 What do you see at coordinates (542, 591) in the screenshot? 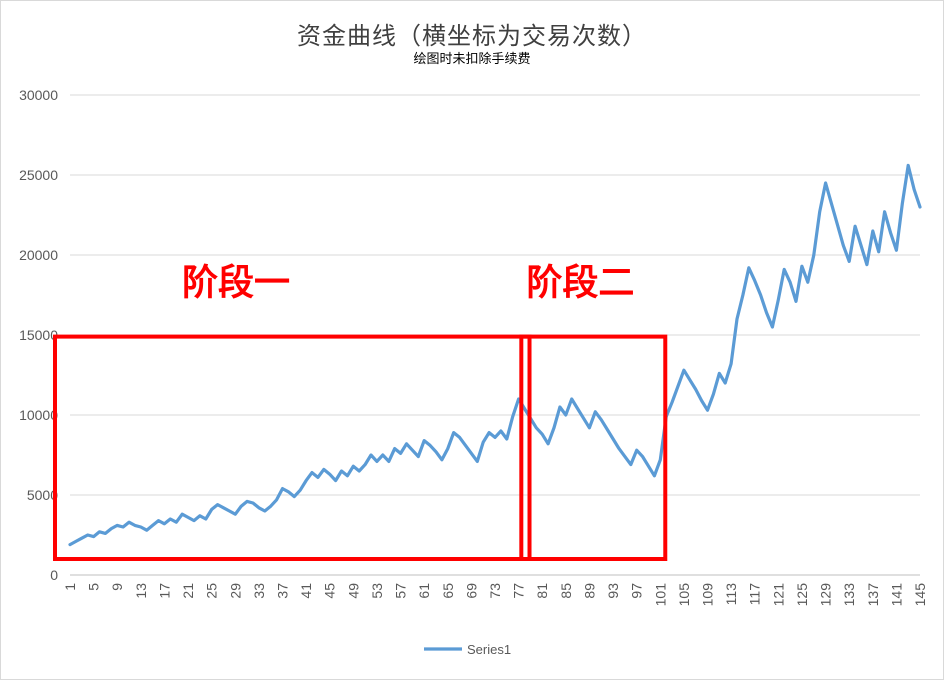
I see `x-tick-label: 81` at bounding box center [542, 591].